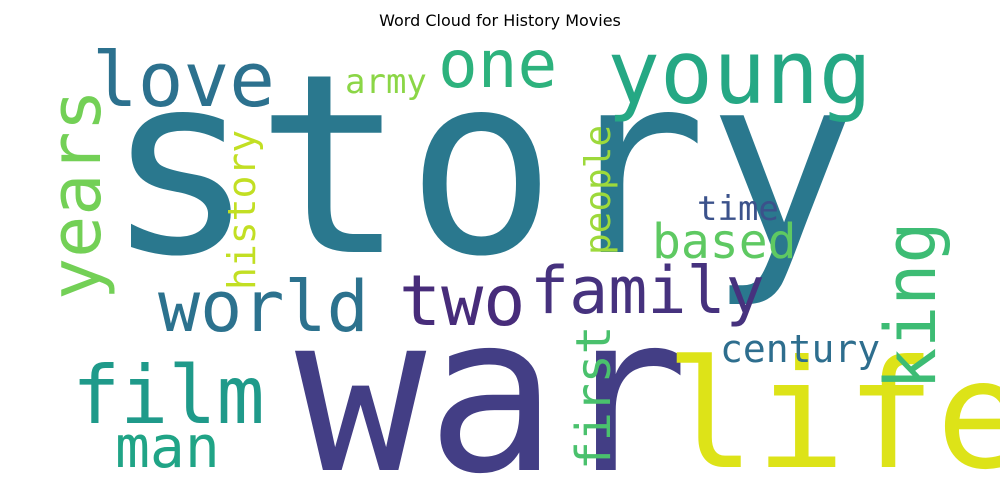 This screenshot has height=500, width=1000. What do you see at coordinates (167, 447) in the screenshot?
I see `word-man: man` at bounding box center [167, 447].